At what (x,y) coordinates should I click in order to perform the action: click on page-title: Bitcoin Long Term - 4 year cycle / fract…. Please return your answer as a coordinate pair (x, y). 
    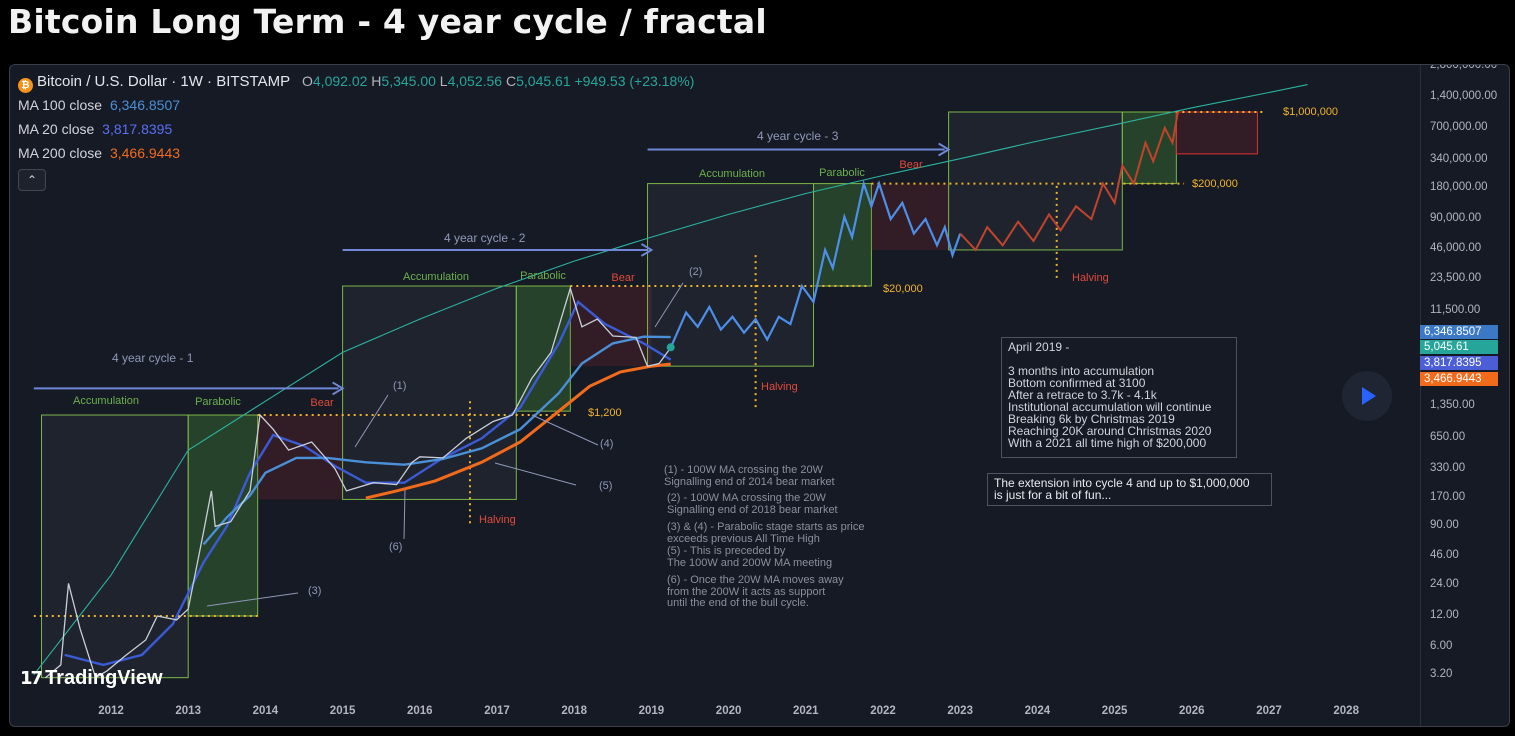
    Looking at the image, I should click on (387, 21).